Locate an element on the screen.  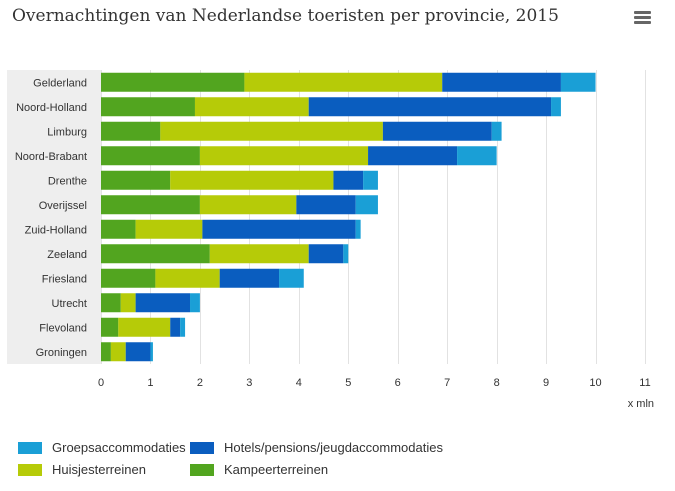
x-tick-label: 8 is located at coordinates (497, 383).